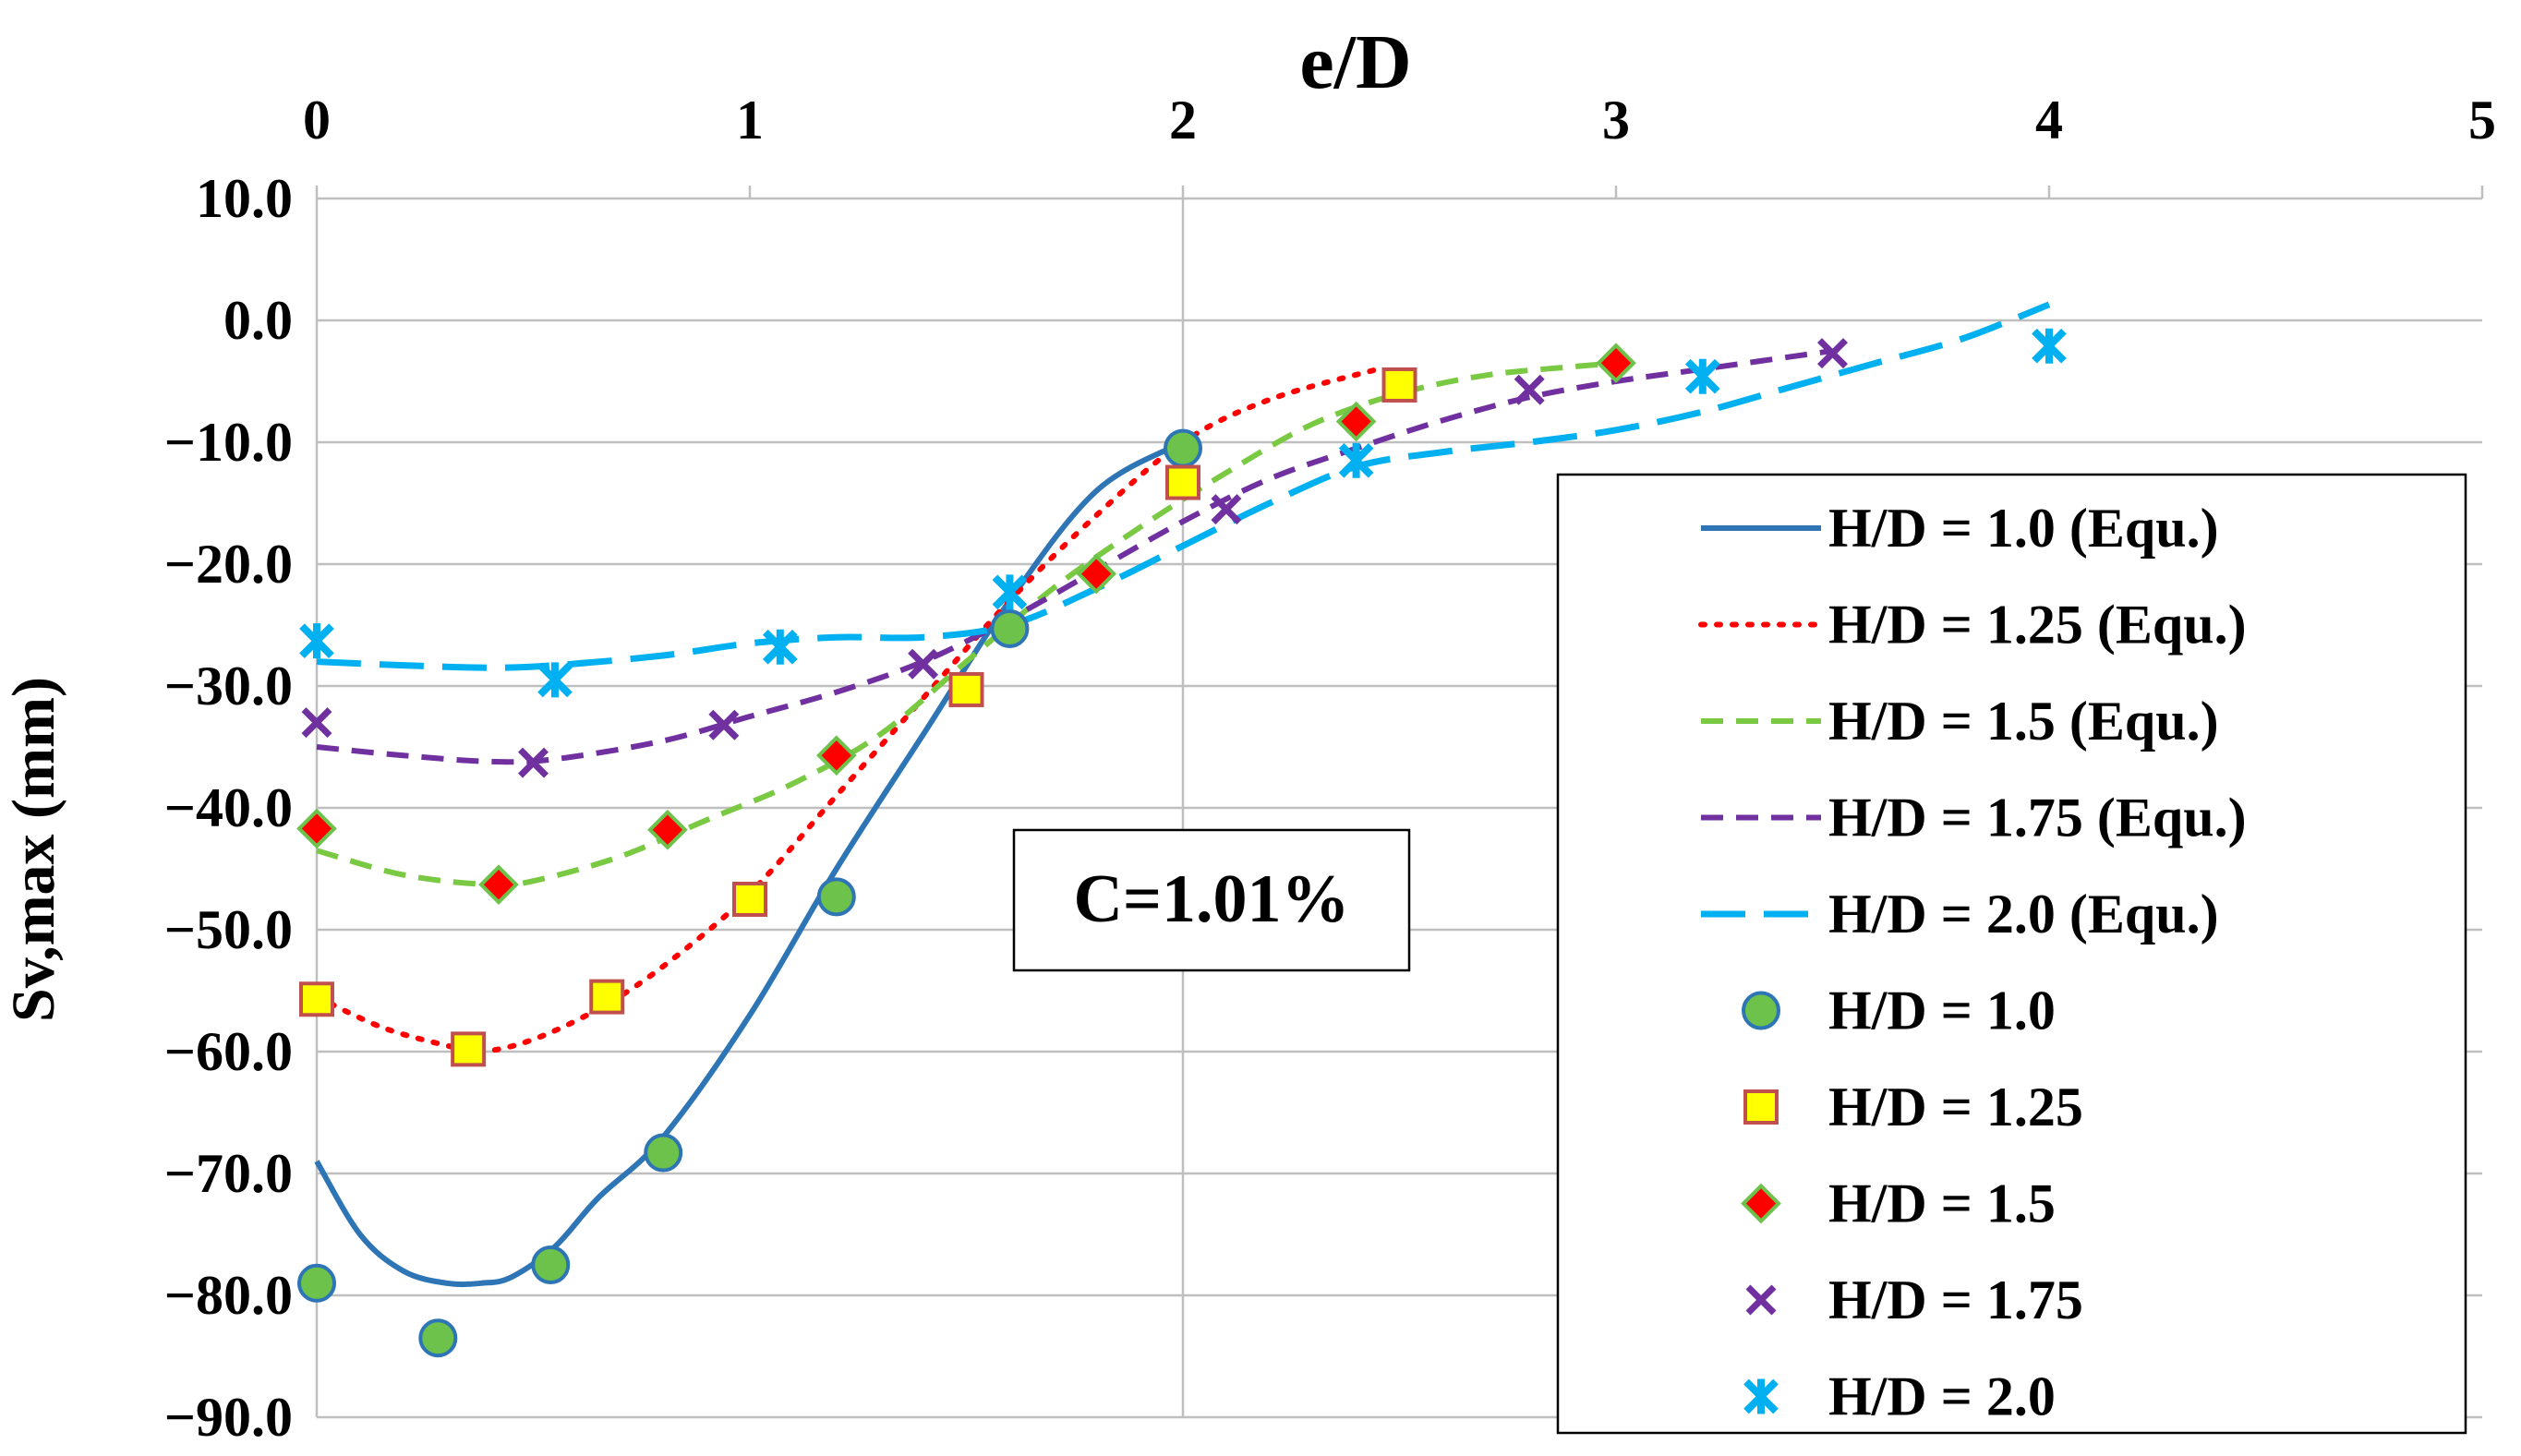  Describe the element at coordinates (1942, 1396) in the screenshot. I see `legend-label: H/D = 2.0` at that location.